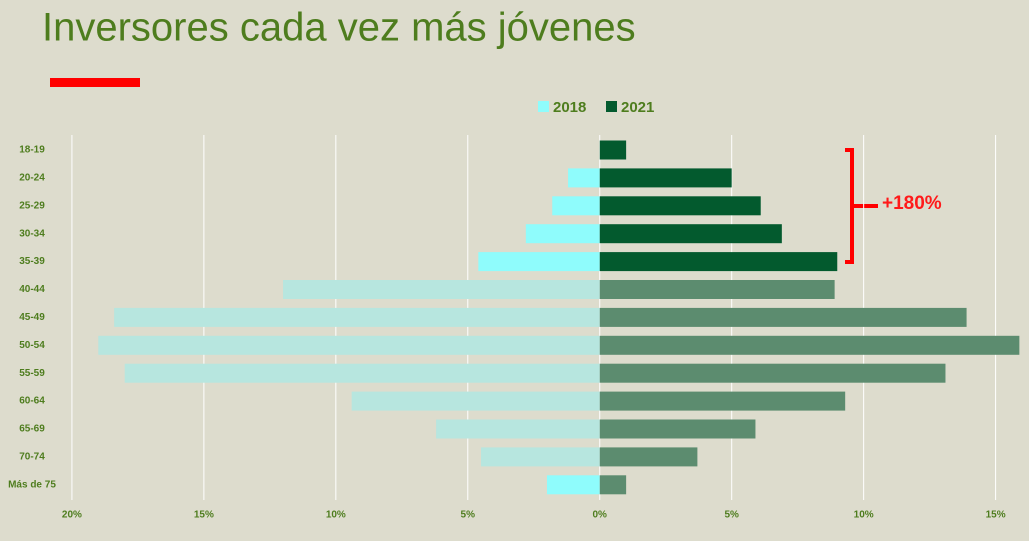 This screenshot has width=1029, height=541. Describe the element at coordinates (600, 515) in the screenshot. I see `x-tick-label: 0%` at that location.